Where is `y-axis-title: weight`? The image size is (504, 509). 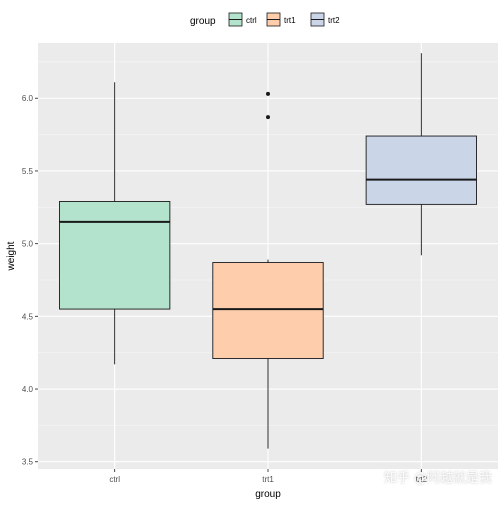
y-axis-title: weight is located at coordinates (11, 256).